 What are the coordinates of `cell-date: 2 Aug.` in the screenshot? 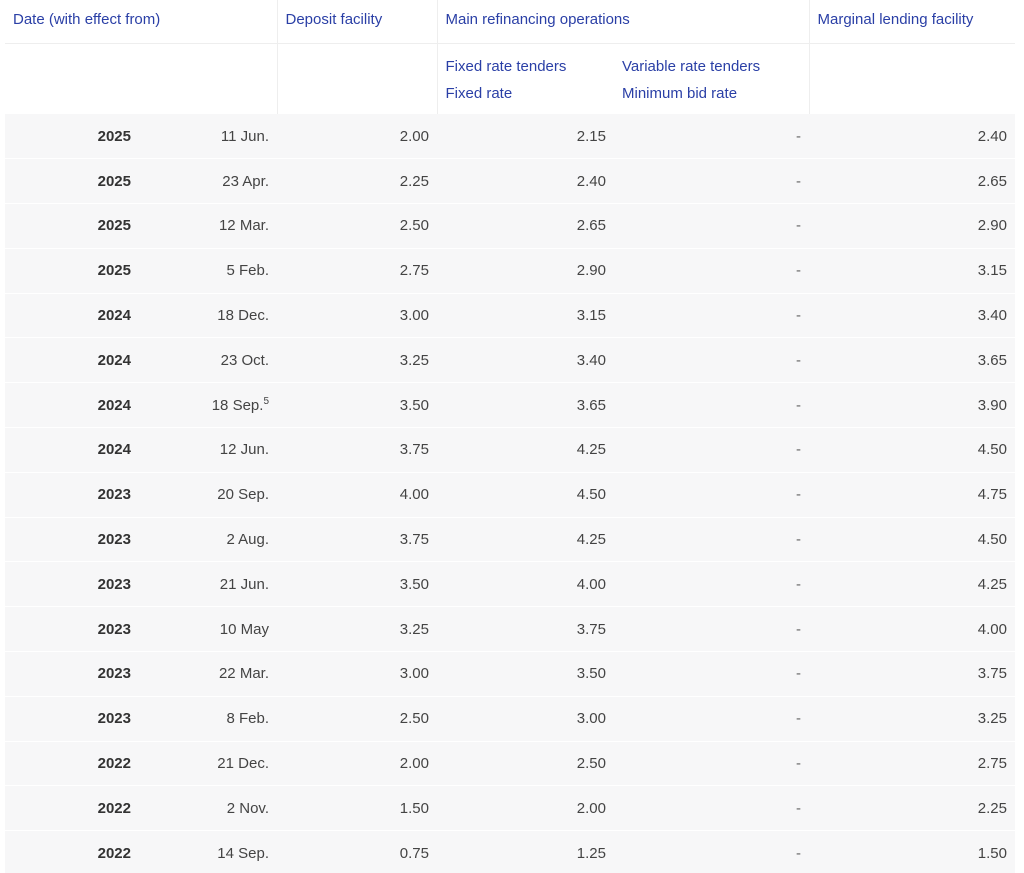 It's located at (208, 540).